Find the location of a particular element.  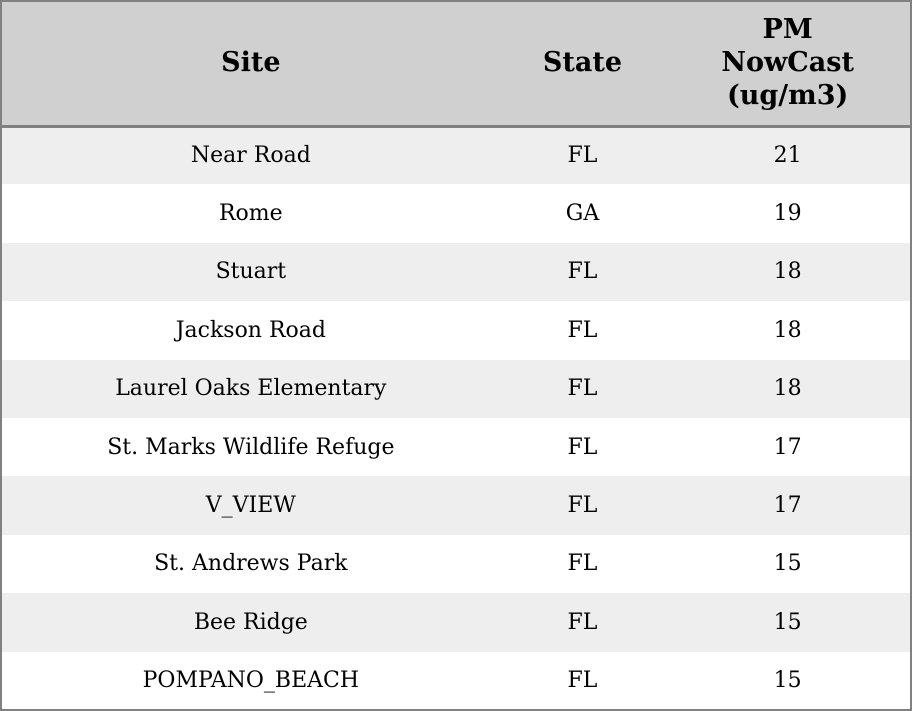

table-row: Jackson Road FL 18 is located at coordinates (456, 330).